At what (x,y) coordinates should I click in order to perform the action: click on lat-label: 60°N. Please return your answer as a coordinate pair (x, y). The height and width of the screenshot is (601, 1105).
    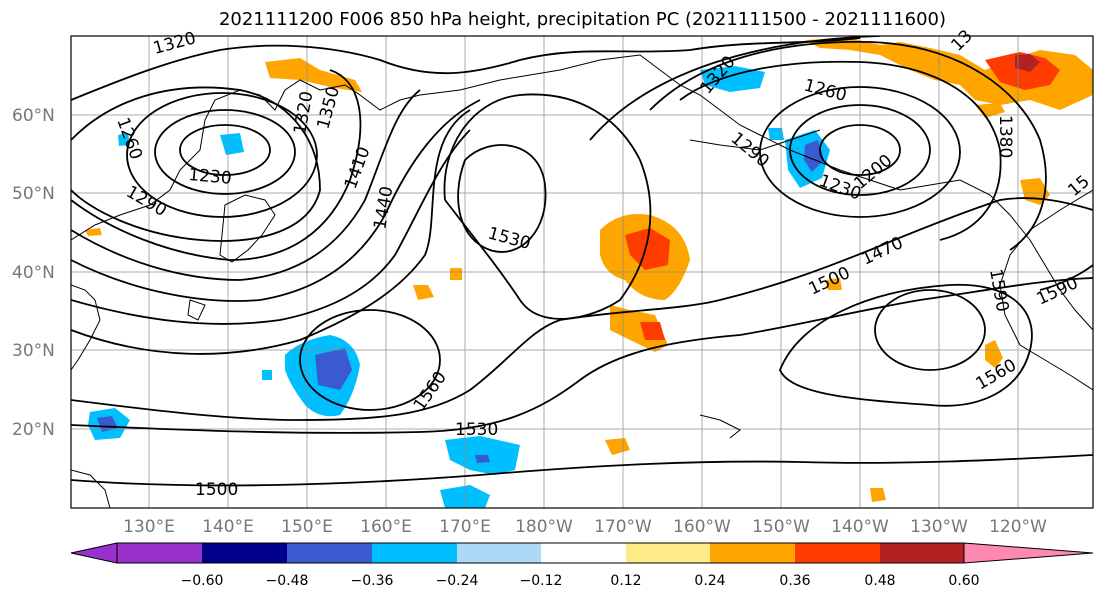
    Looking at the image, I should click on (33, 116).